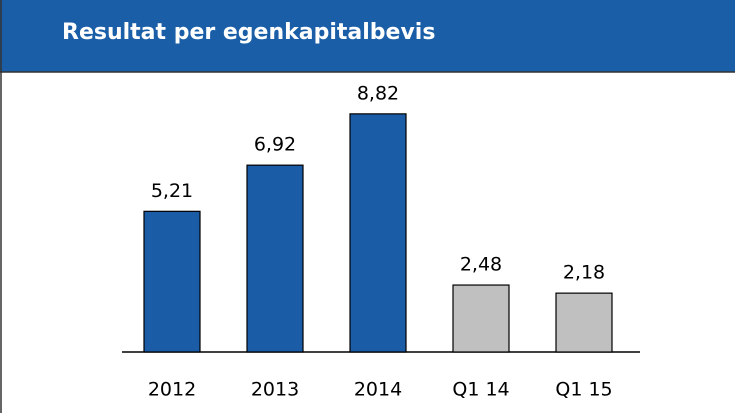 This screenshot has height=413, width=735. I want to click on value-label: 5,21, so click(172, 191).